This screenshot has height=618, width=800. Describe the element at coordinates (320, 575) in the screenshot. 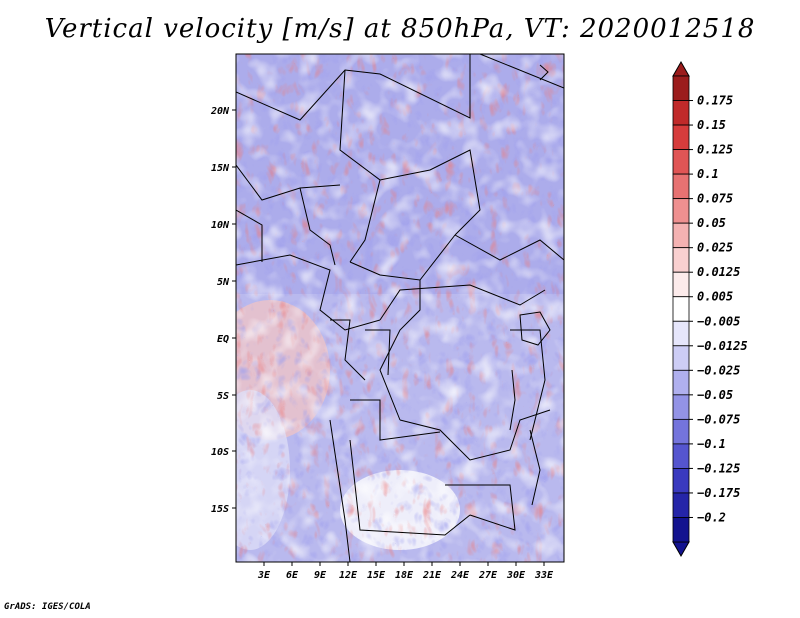

I see `lon-label: 9E` at that location.